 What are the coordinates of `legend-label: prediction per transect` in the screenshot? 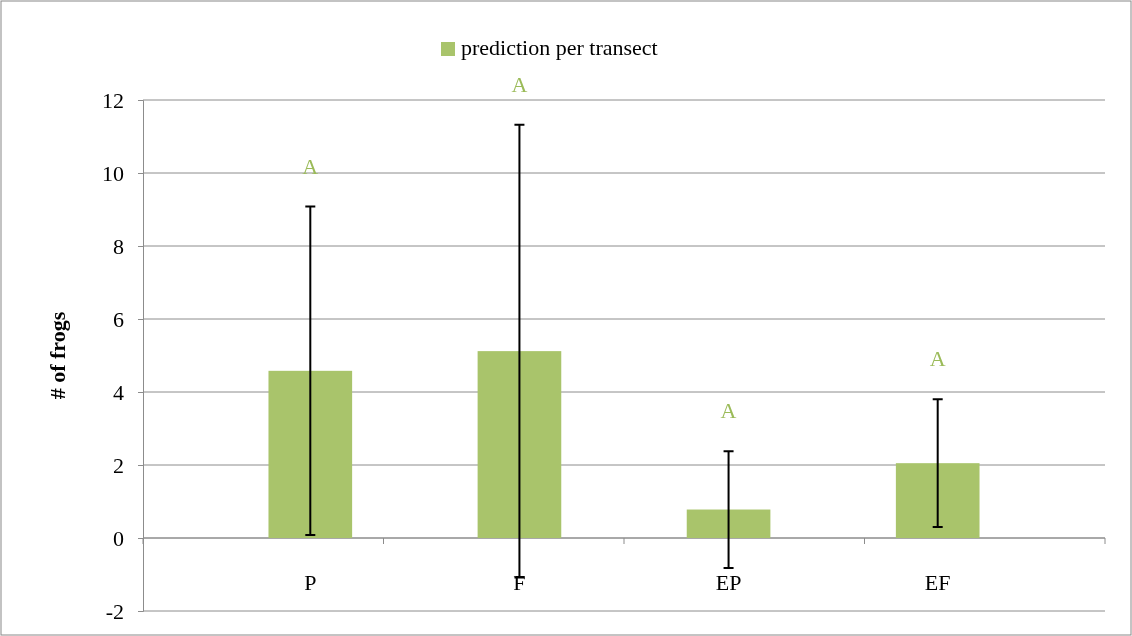 It's located at (559, 48).